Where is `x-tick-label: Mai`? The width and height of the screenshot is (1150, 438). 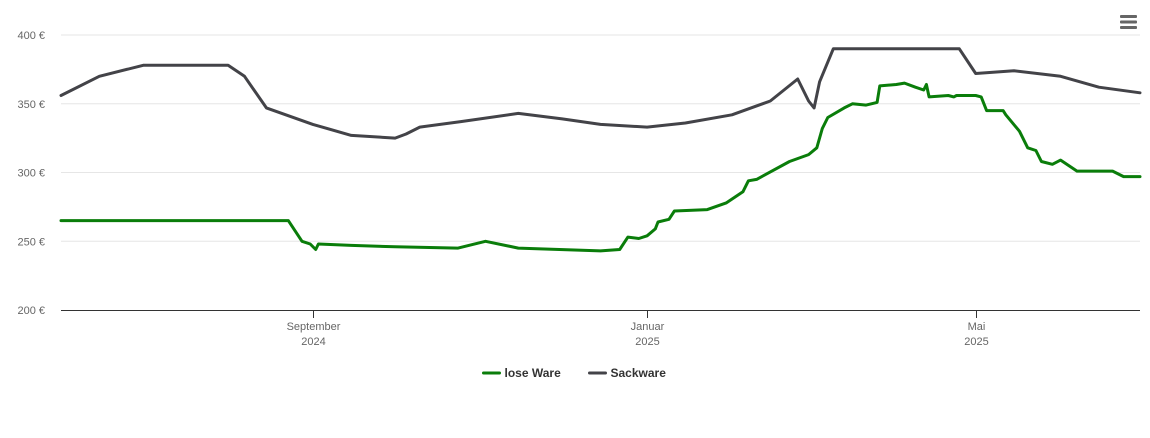
x-tick-label: Mai is located at coordinates (977, 327).